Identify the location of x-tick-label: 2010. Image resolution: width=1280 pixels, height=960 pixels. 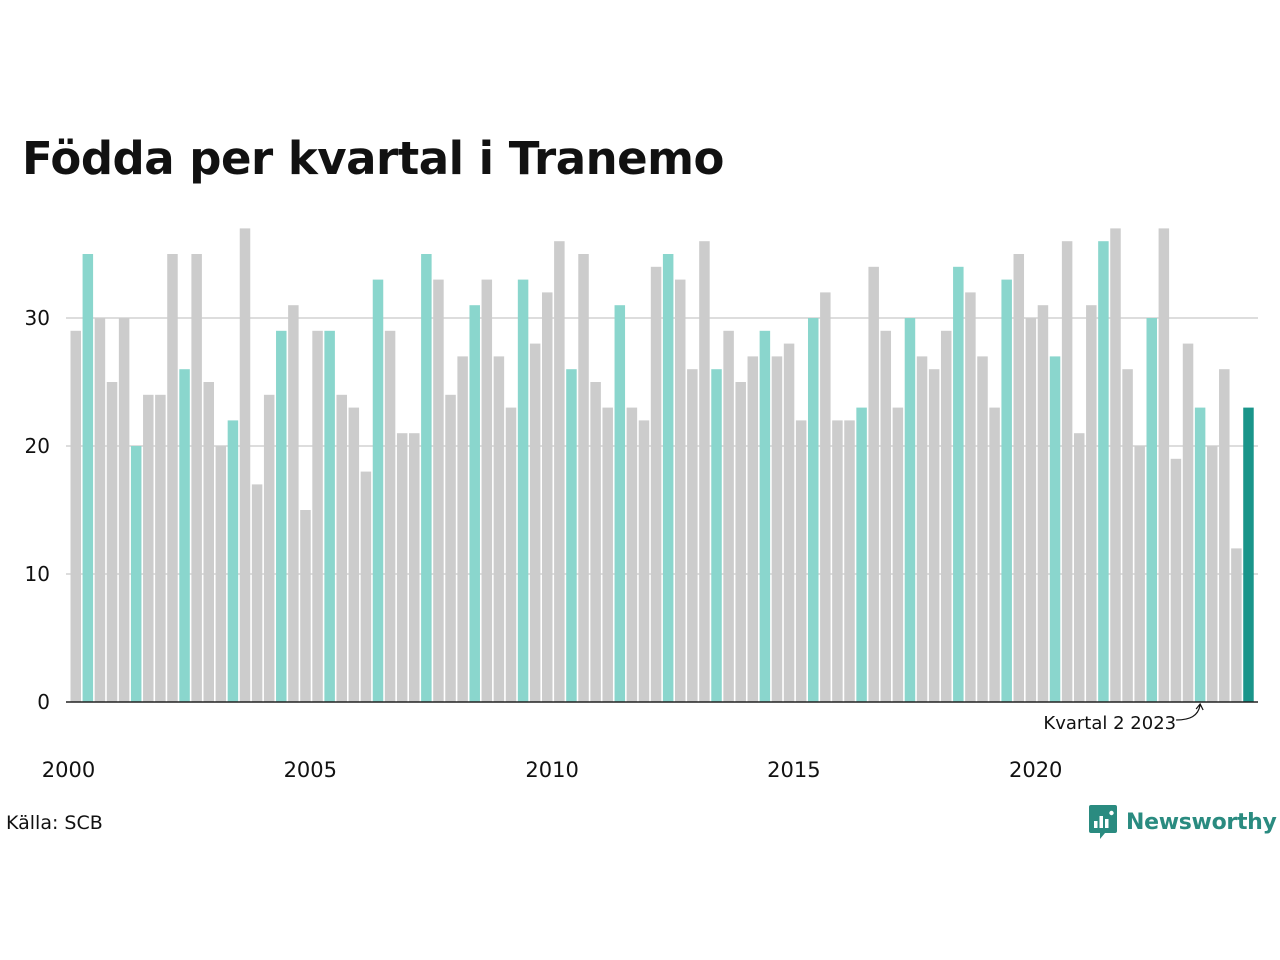
(551, 770).